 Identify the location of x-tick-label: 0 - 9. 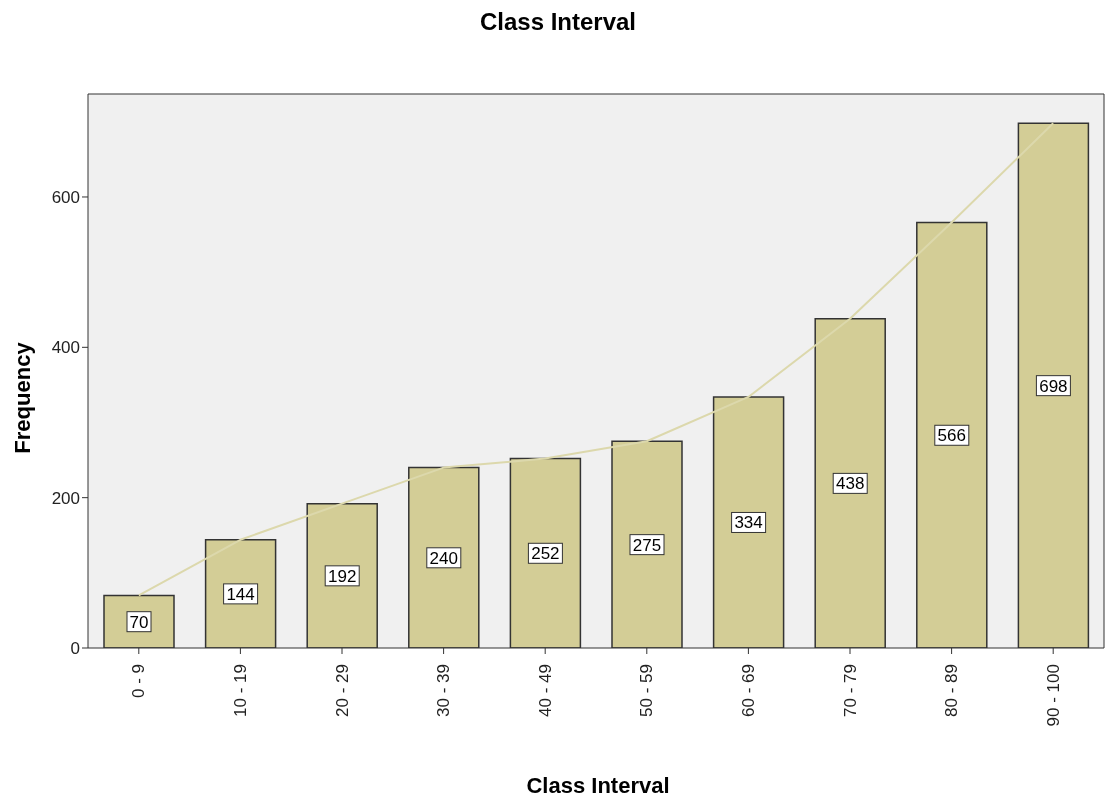
(139, 681).